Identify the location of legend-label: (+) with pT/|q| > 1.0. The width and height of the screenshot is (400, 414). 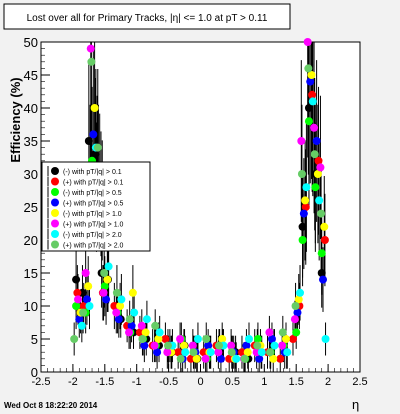
(93, 225).